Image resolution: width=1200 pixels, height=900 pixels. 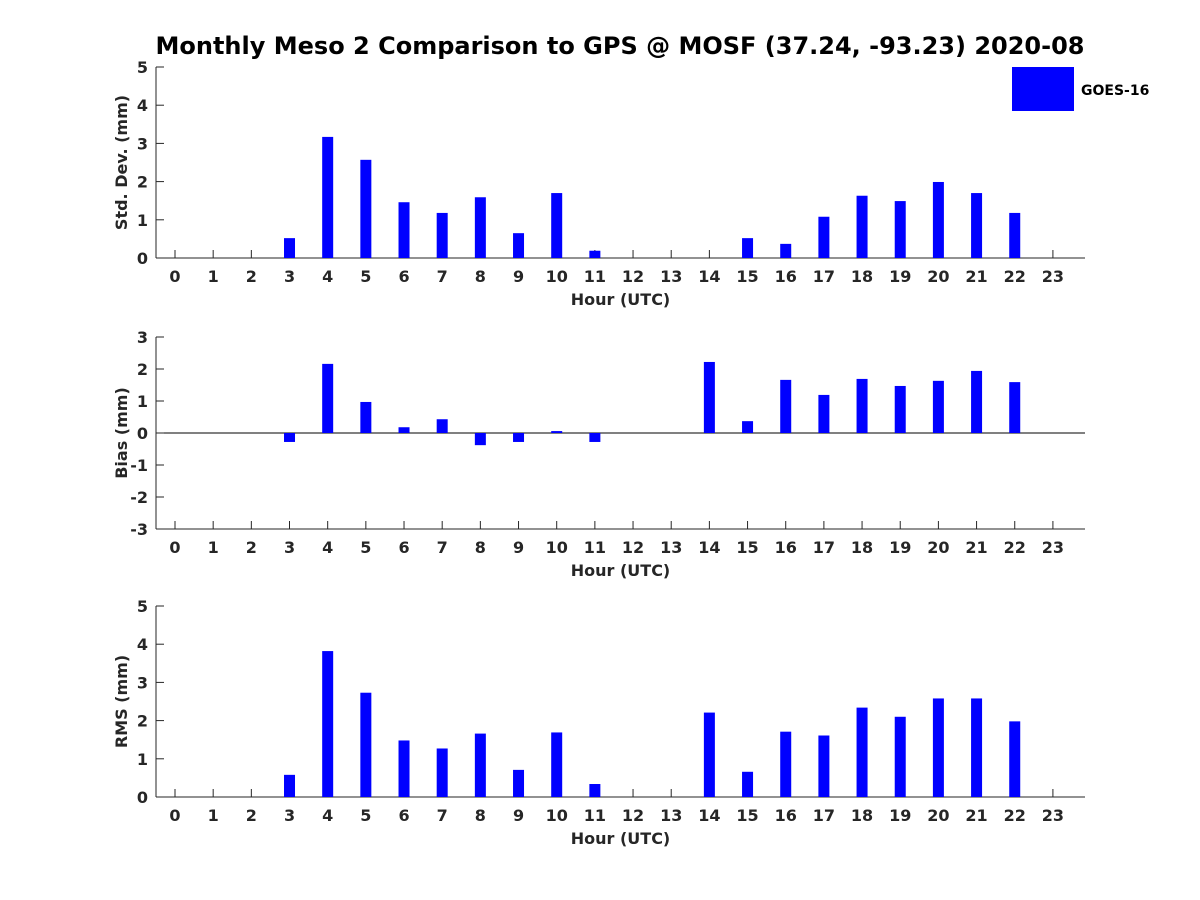 What do you see at coordinates (1043, 89) in the screenshot?
I see `legend-swatch` at bounding box center [1043, 89].